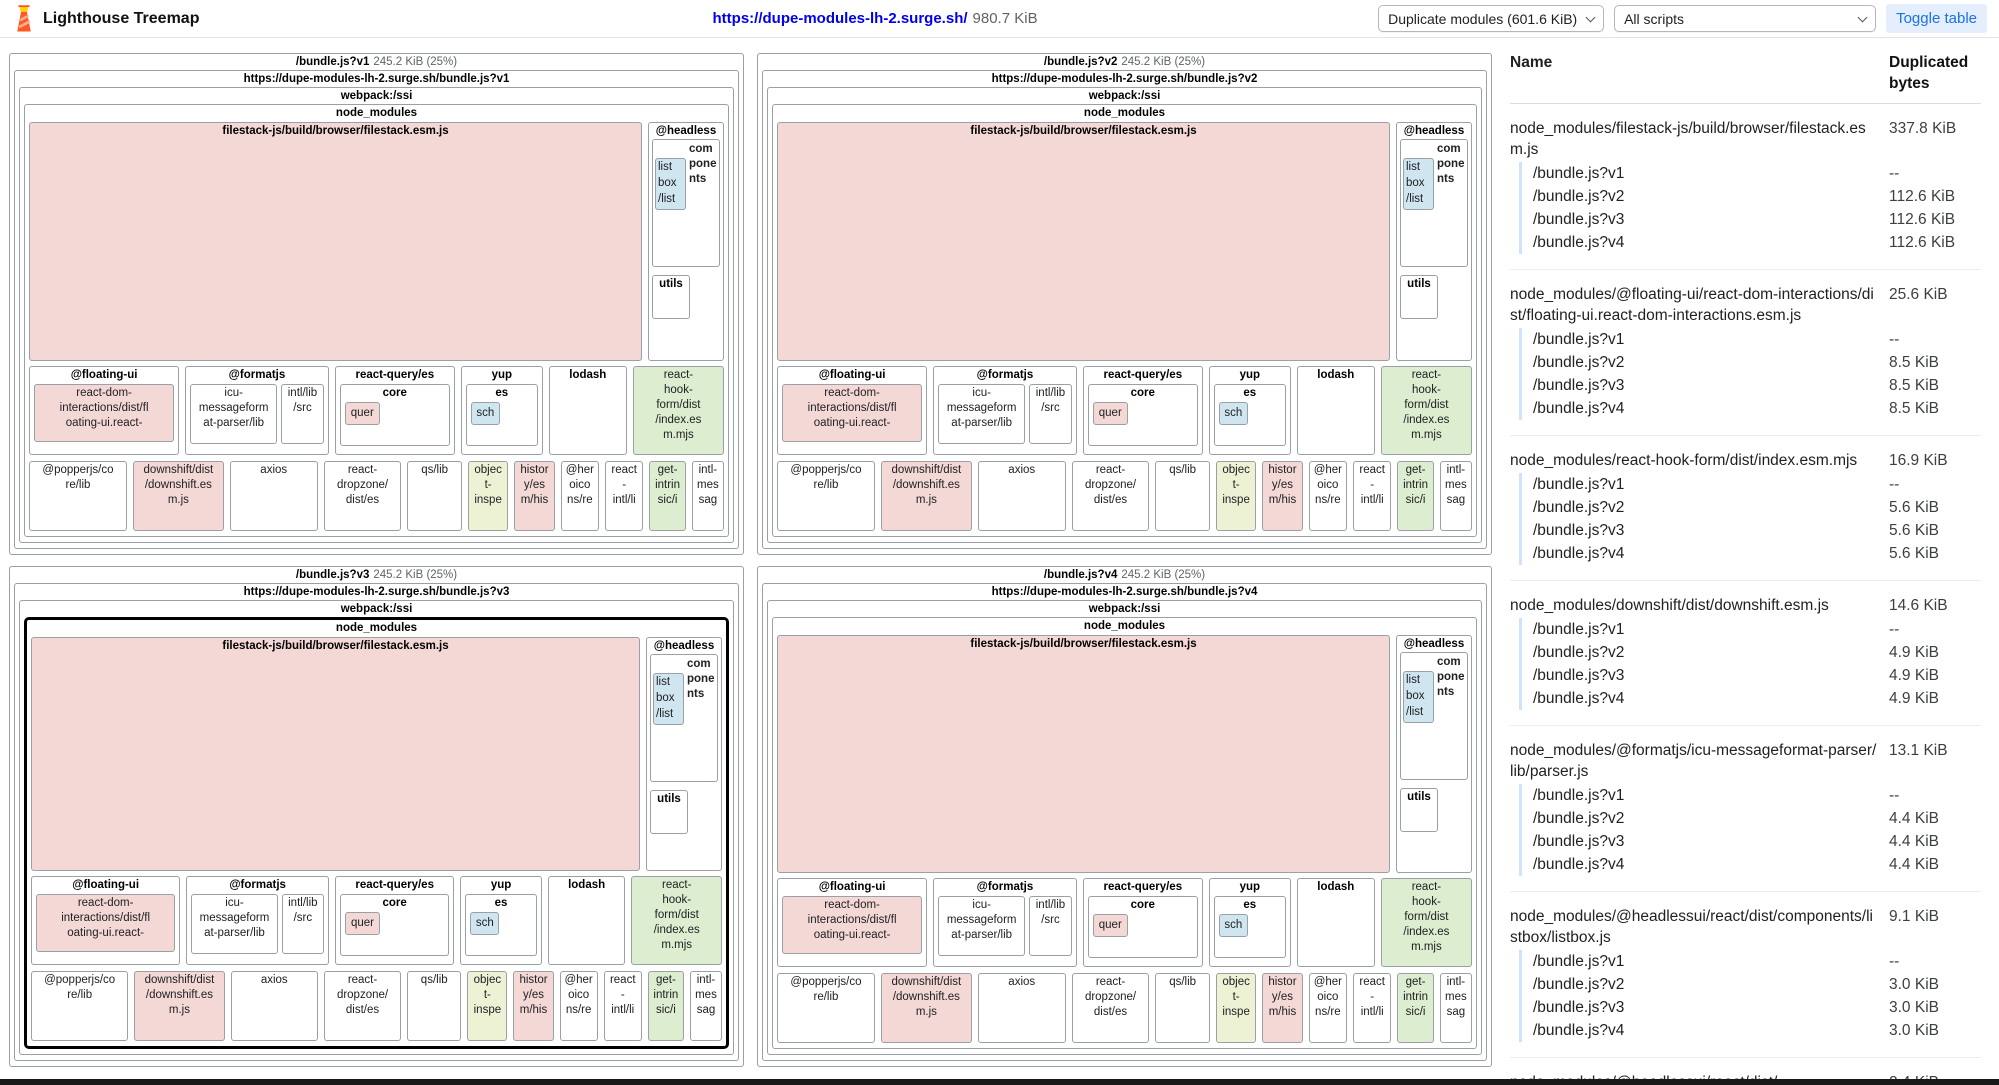  Describe the element at coordinates (1418, 696) in the screenshot. I see `node-listbox: list box /list` at that location.